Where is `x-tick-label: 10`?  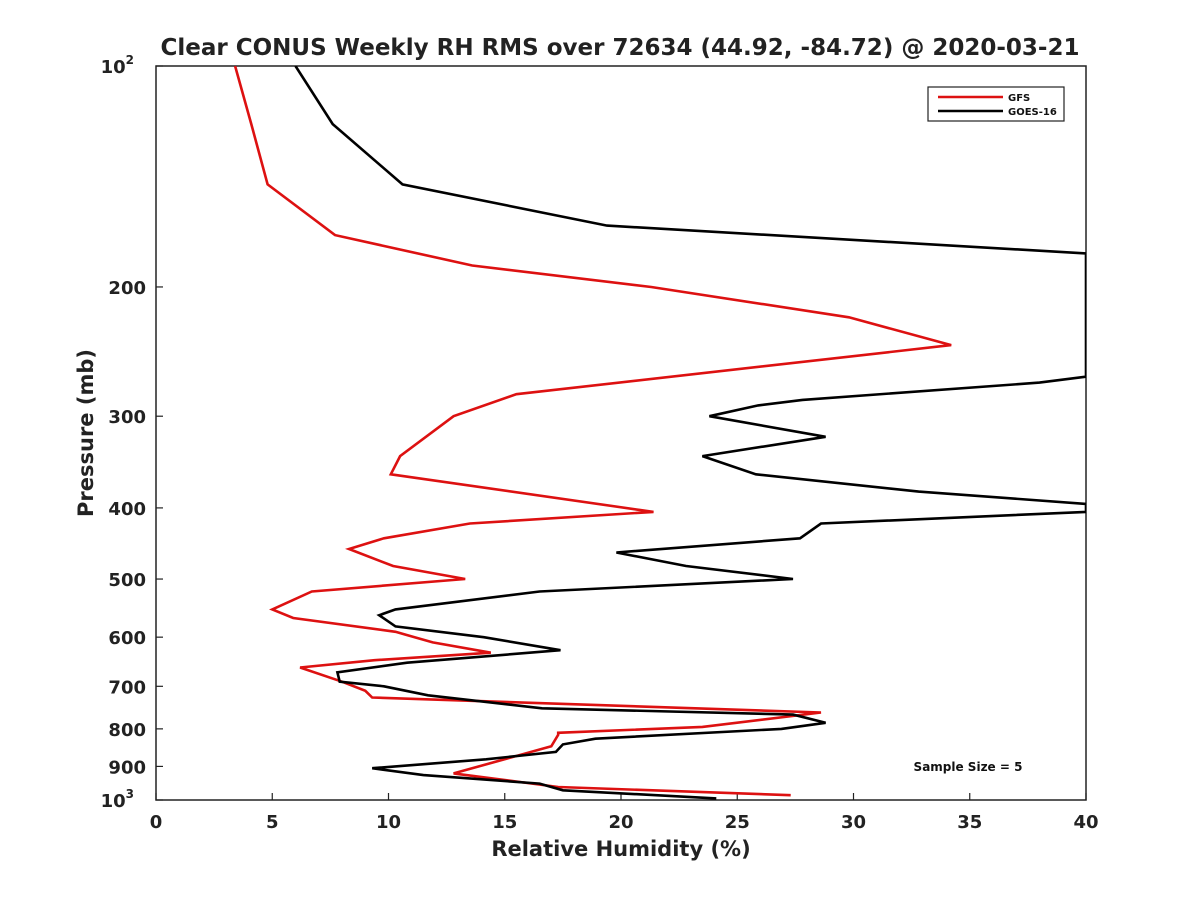 x-tick-label: 10 is located at coordinates (388, 822).